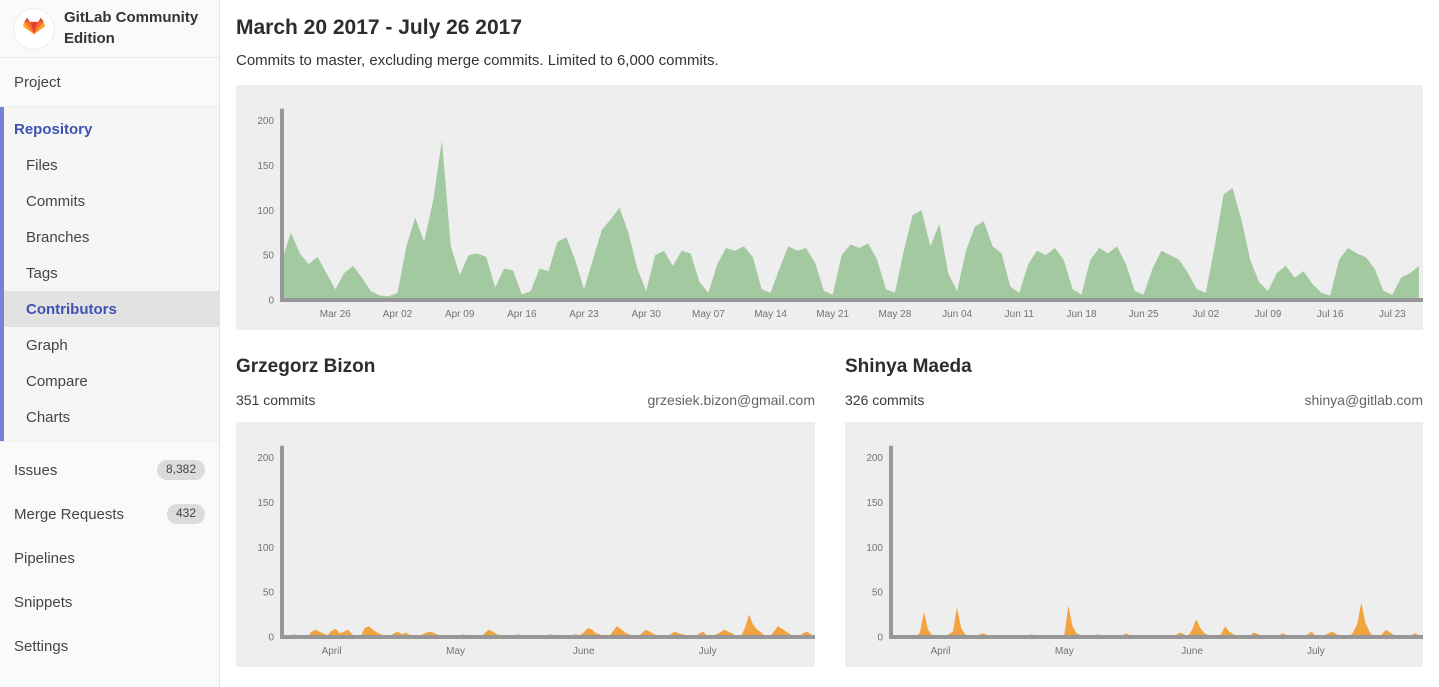  What do you see at coordinates (908, 366) in the screenshot?
I see `contributor-name: Shinya Maeda` at bounding box center [908, 366].